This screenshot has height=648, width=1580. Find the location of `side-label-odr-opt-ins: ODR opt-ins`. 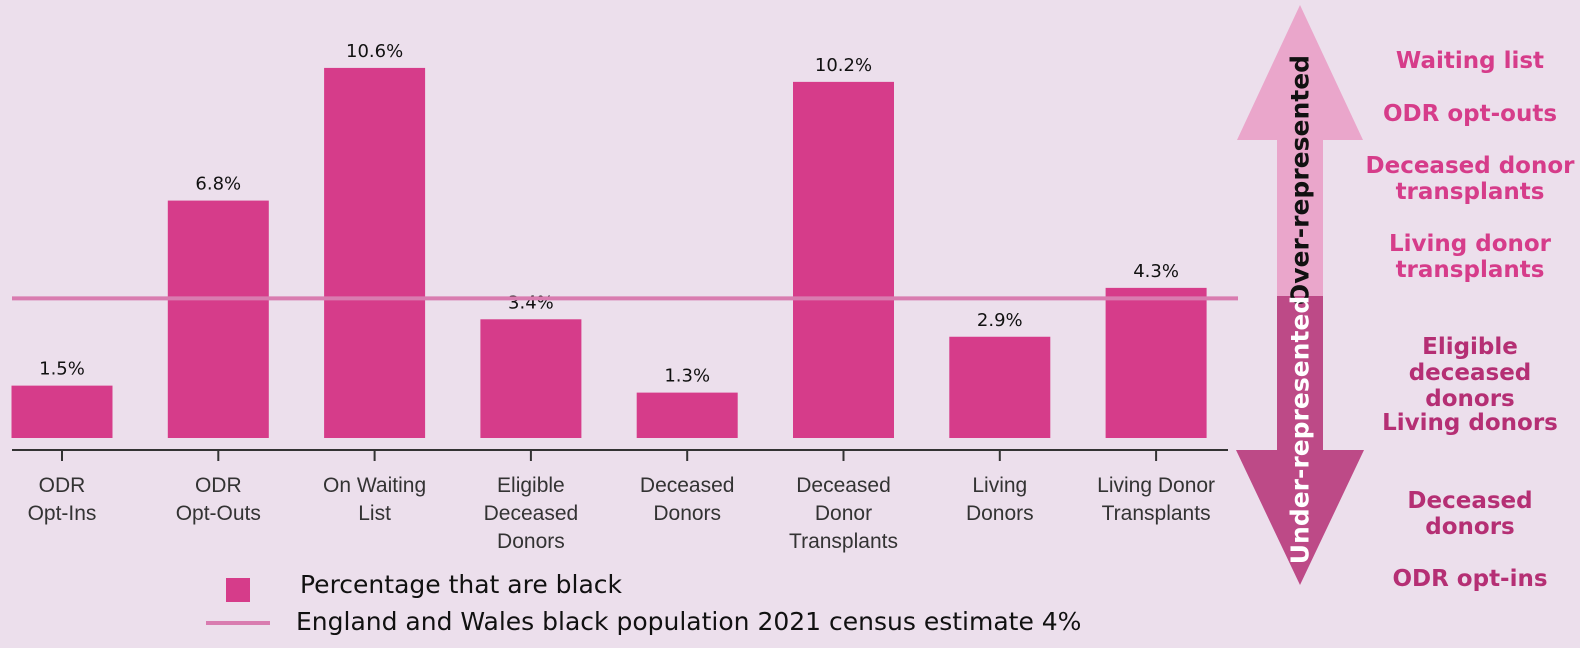

side-label-odr-opt-ins: ODR opt-ins is located at coordinates (1470, 579).